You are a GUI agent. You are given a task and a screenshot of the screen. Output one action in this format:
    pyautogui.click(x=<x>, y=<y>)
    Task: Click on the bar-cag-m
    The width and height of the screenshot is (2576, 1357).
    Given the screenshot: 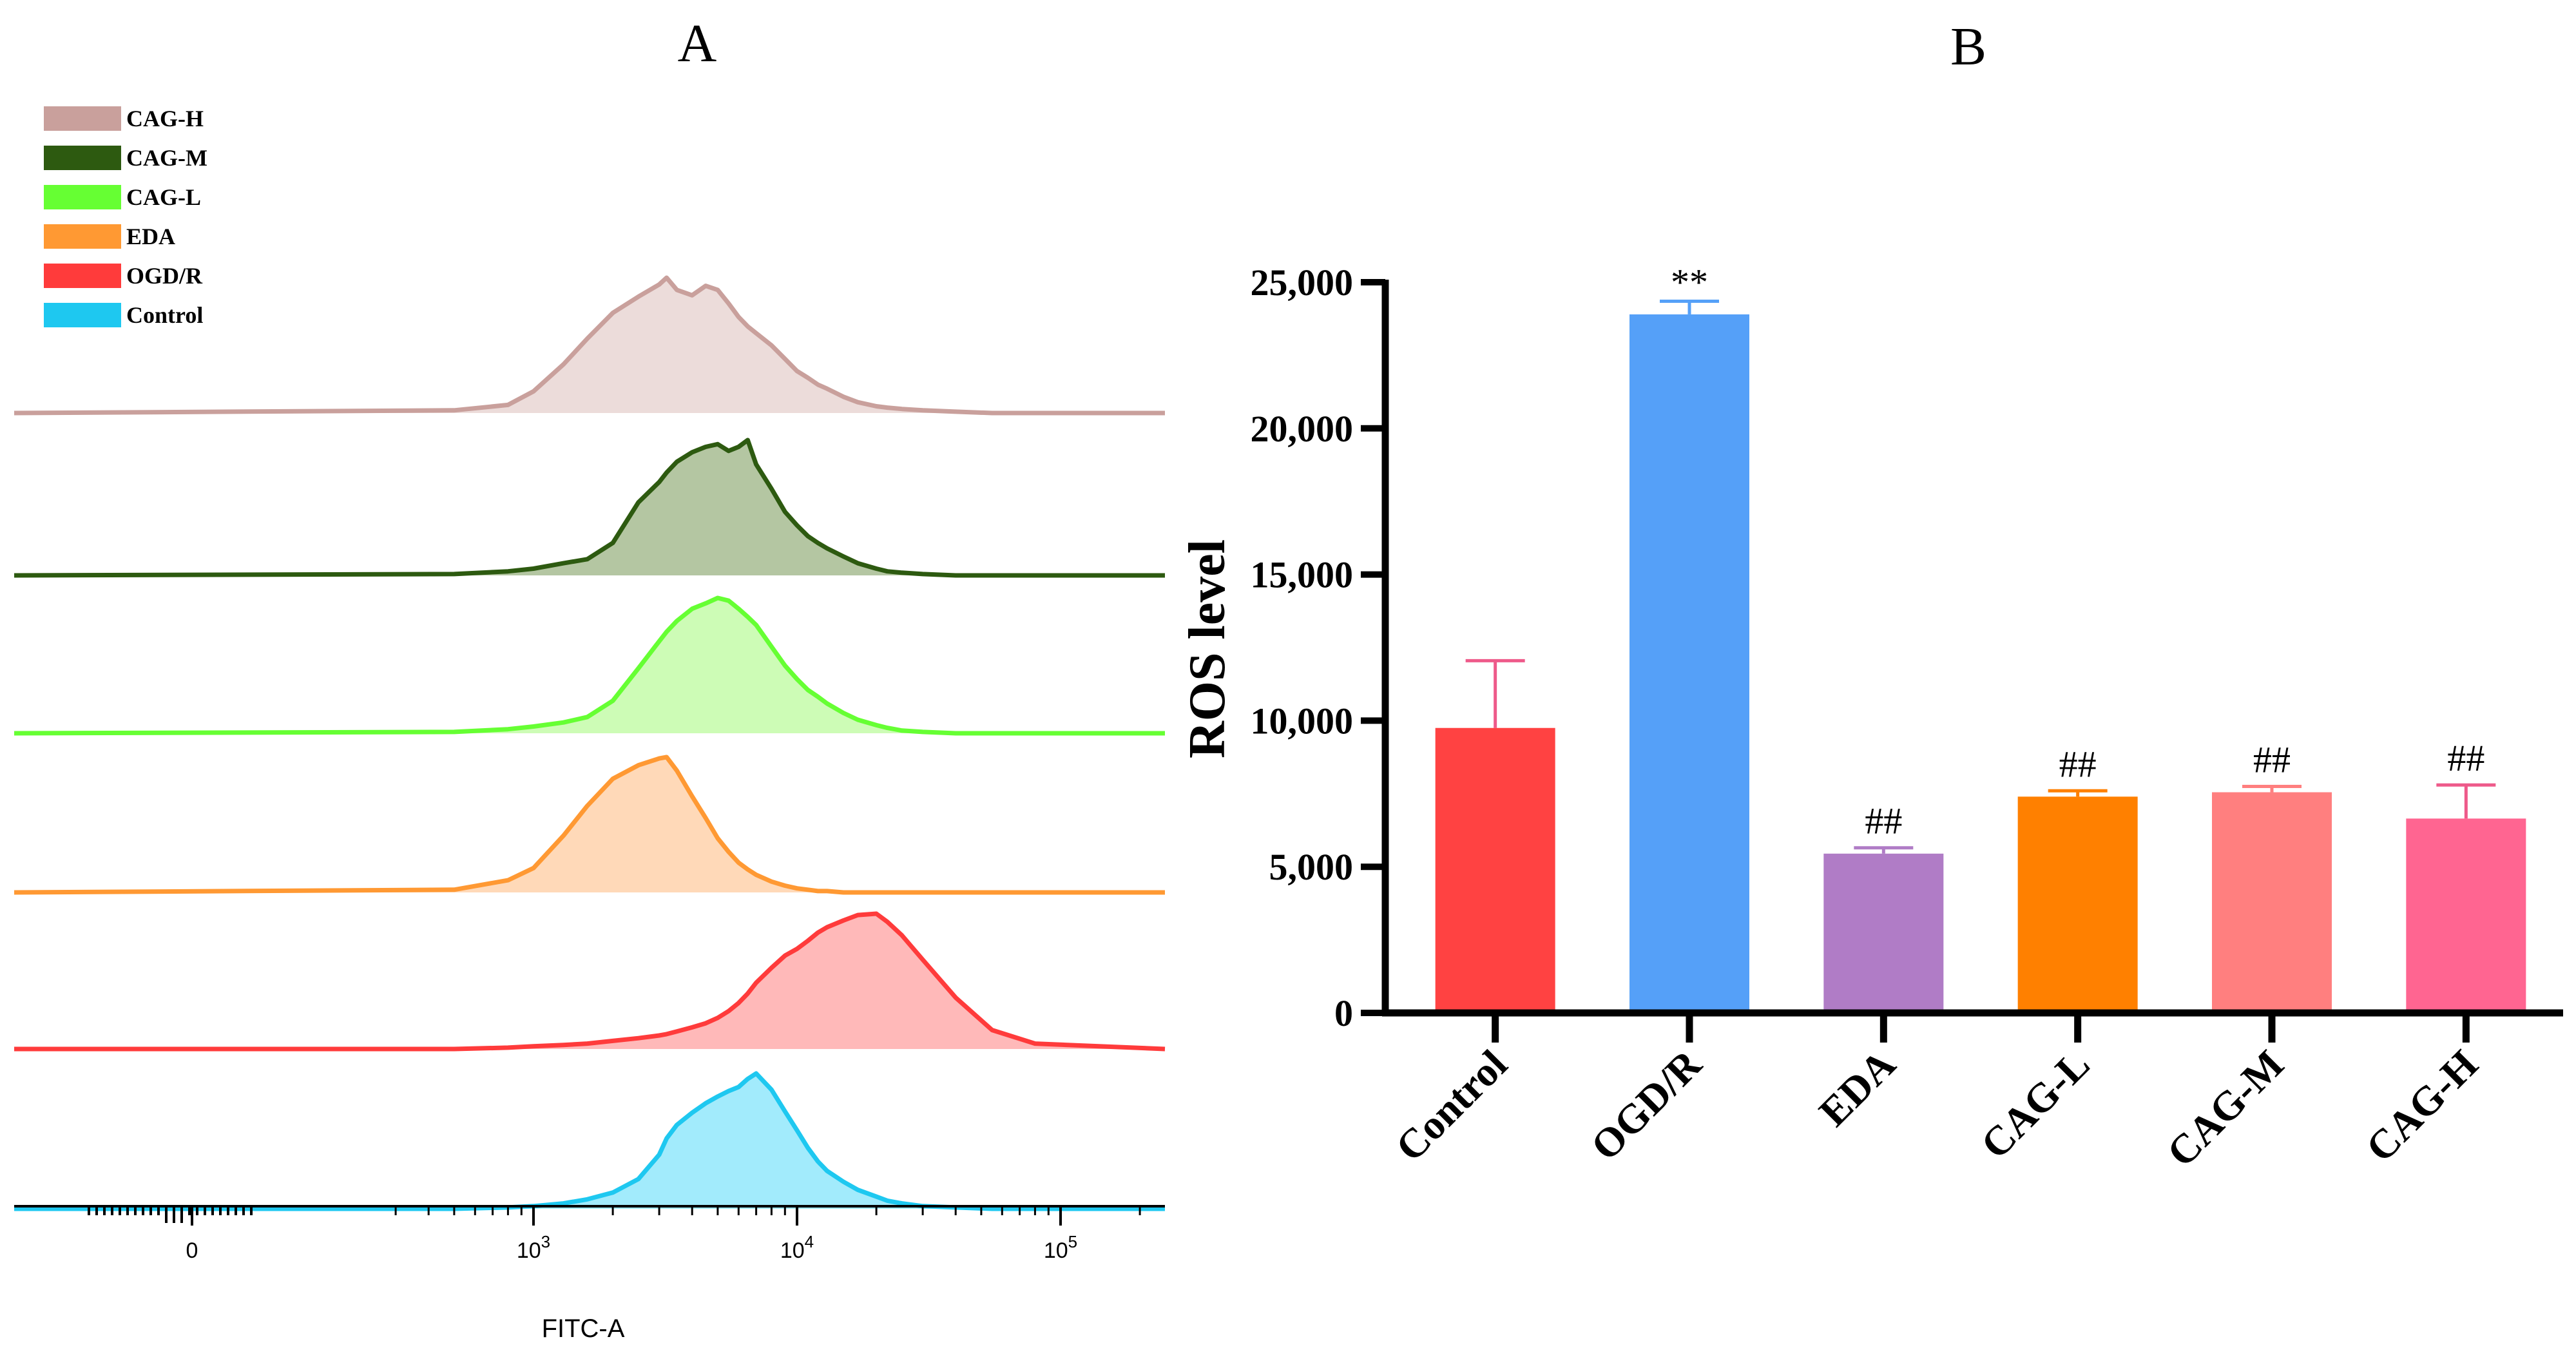 What is the action you would take?
    pyautogui.click(x=2272, y=902)
    